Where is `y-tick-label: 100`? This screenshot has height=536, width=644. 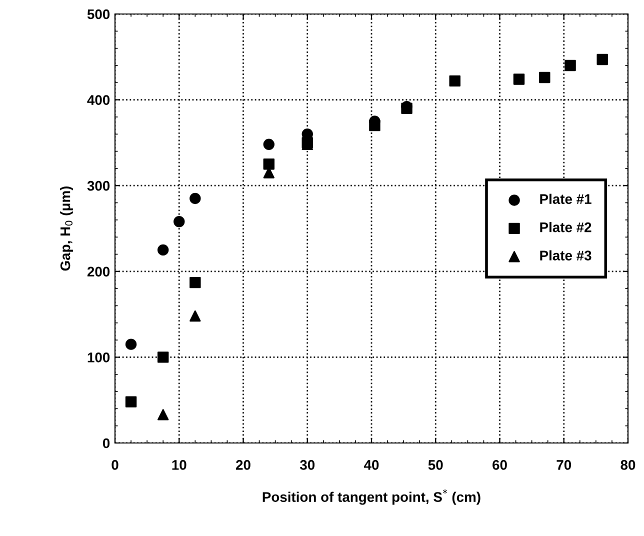
y-tick-label: 100 is located at coordinates (99, 357).